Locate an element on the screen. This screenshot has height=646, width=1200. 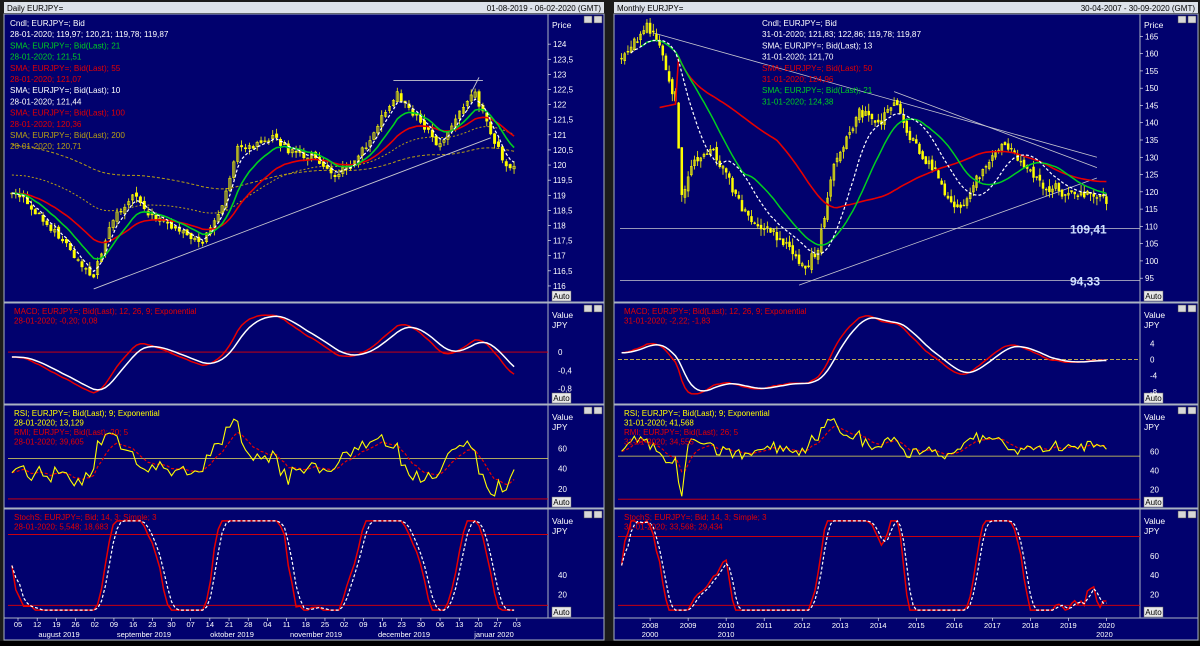
time-year-label: 2011 is located at coordinates (764, 625).